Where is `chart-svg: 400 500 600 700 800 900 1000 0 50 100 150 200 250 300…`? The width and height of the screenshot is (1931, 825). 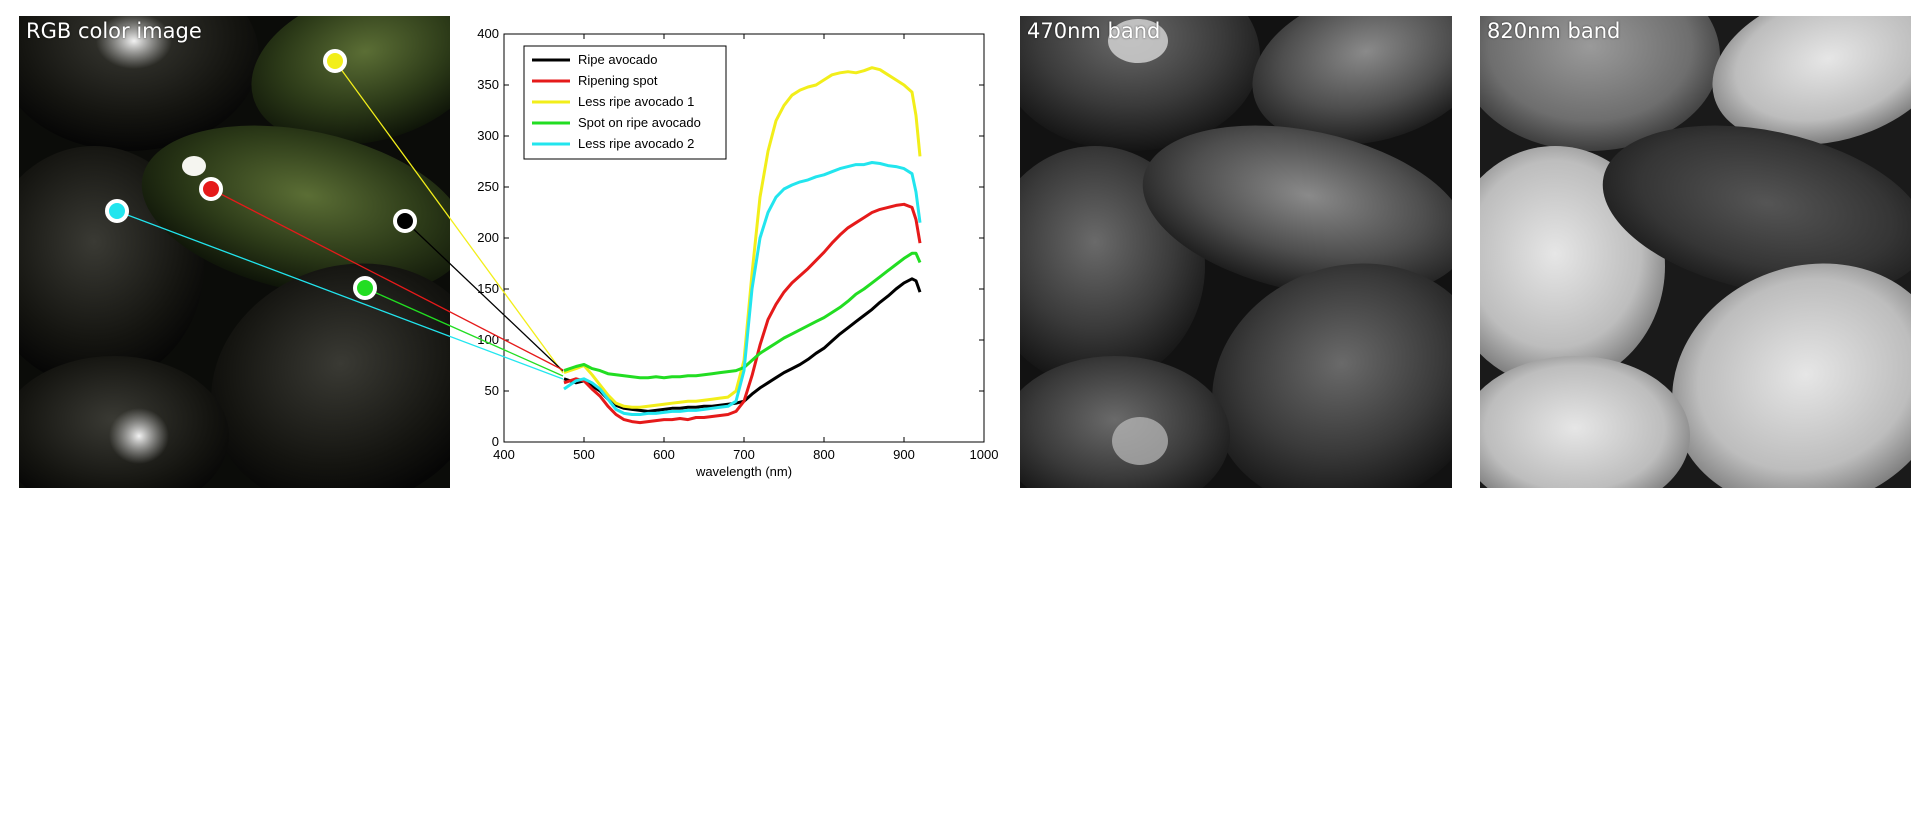 chart-svg: 400 500 600 700 800 900 1000 0 50 100 150 200 250 300… is located at coordinates (738, 252).